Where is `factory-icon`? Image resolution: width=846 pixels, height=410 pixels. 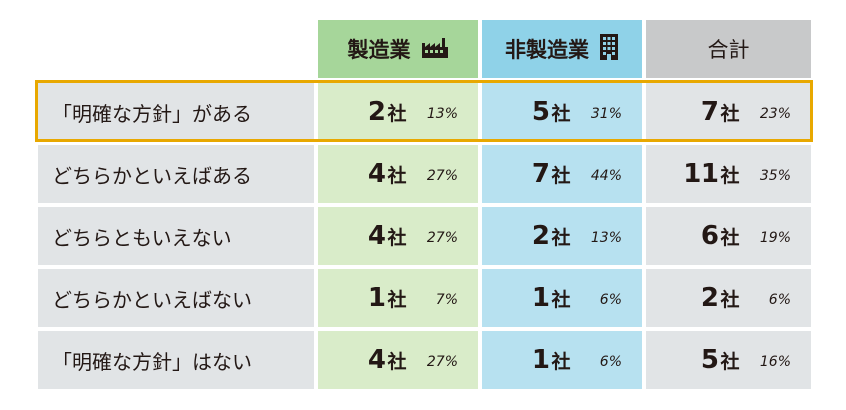 factory-icon is located at coordinates (435, 49).